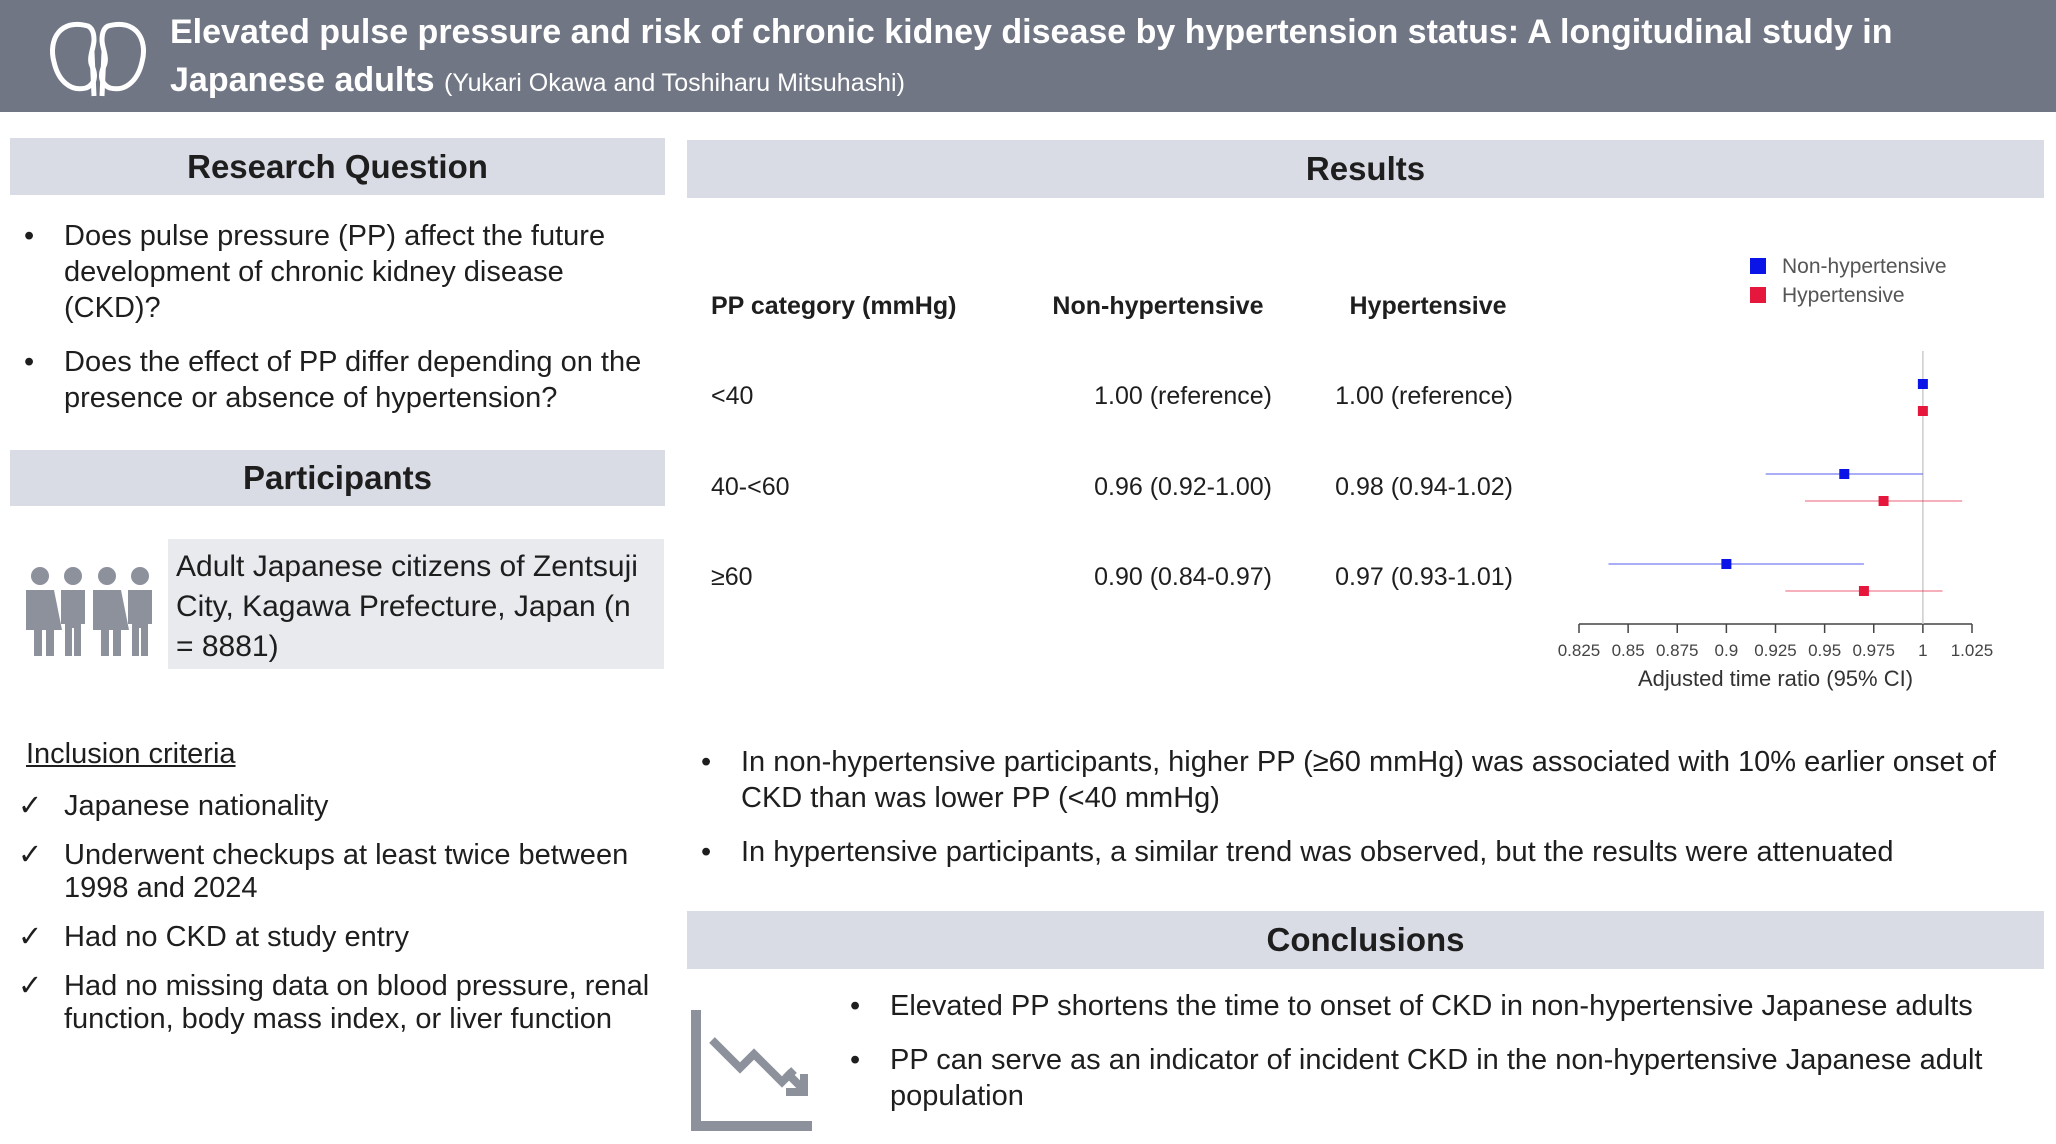  I want to click on legend-label: Hypertensive, so click(1843, 295).